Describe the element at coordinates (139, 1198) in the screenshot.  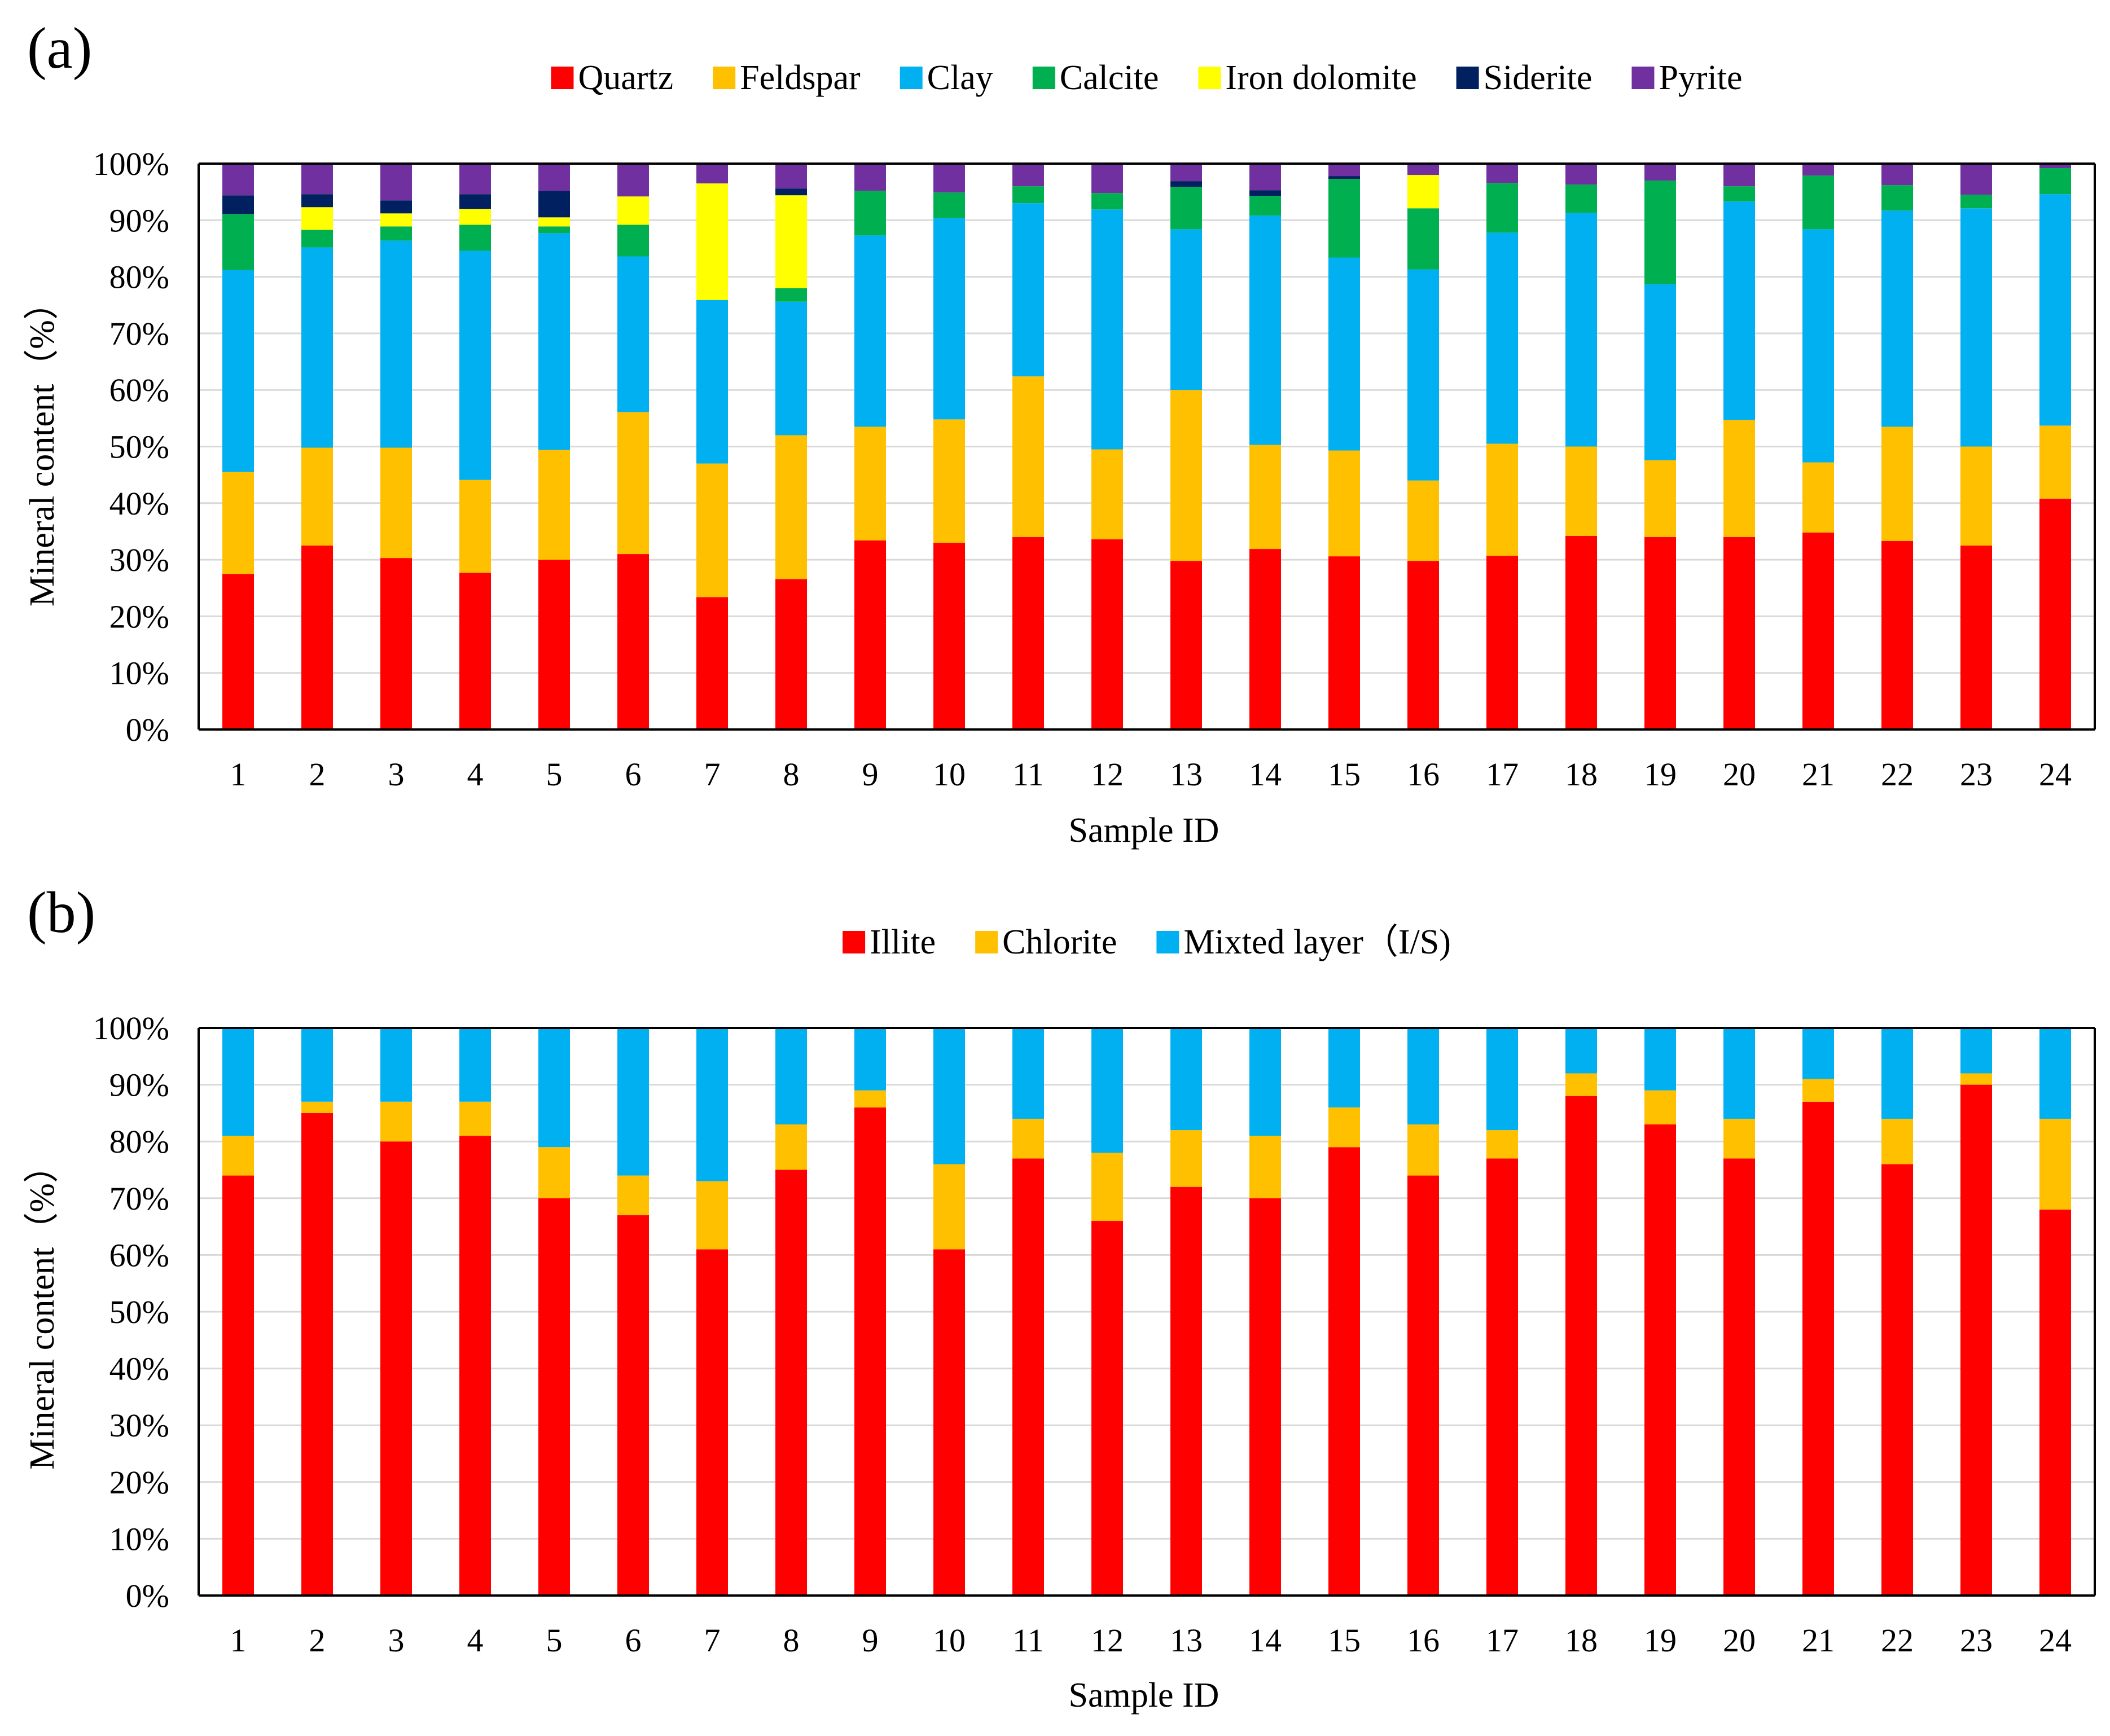
I see `y-tick-label: 70%` at that location.